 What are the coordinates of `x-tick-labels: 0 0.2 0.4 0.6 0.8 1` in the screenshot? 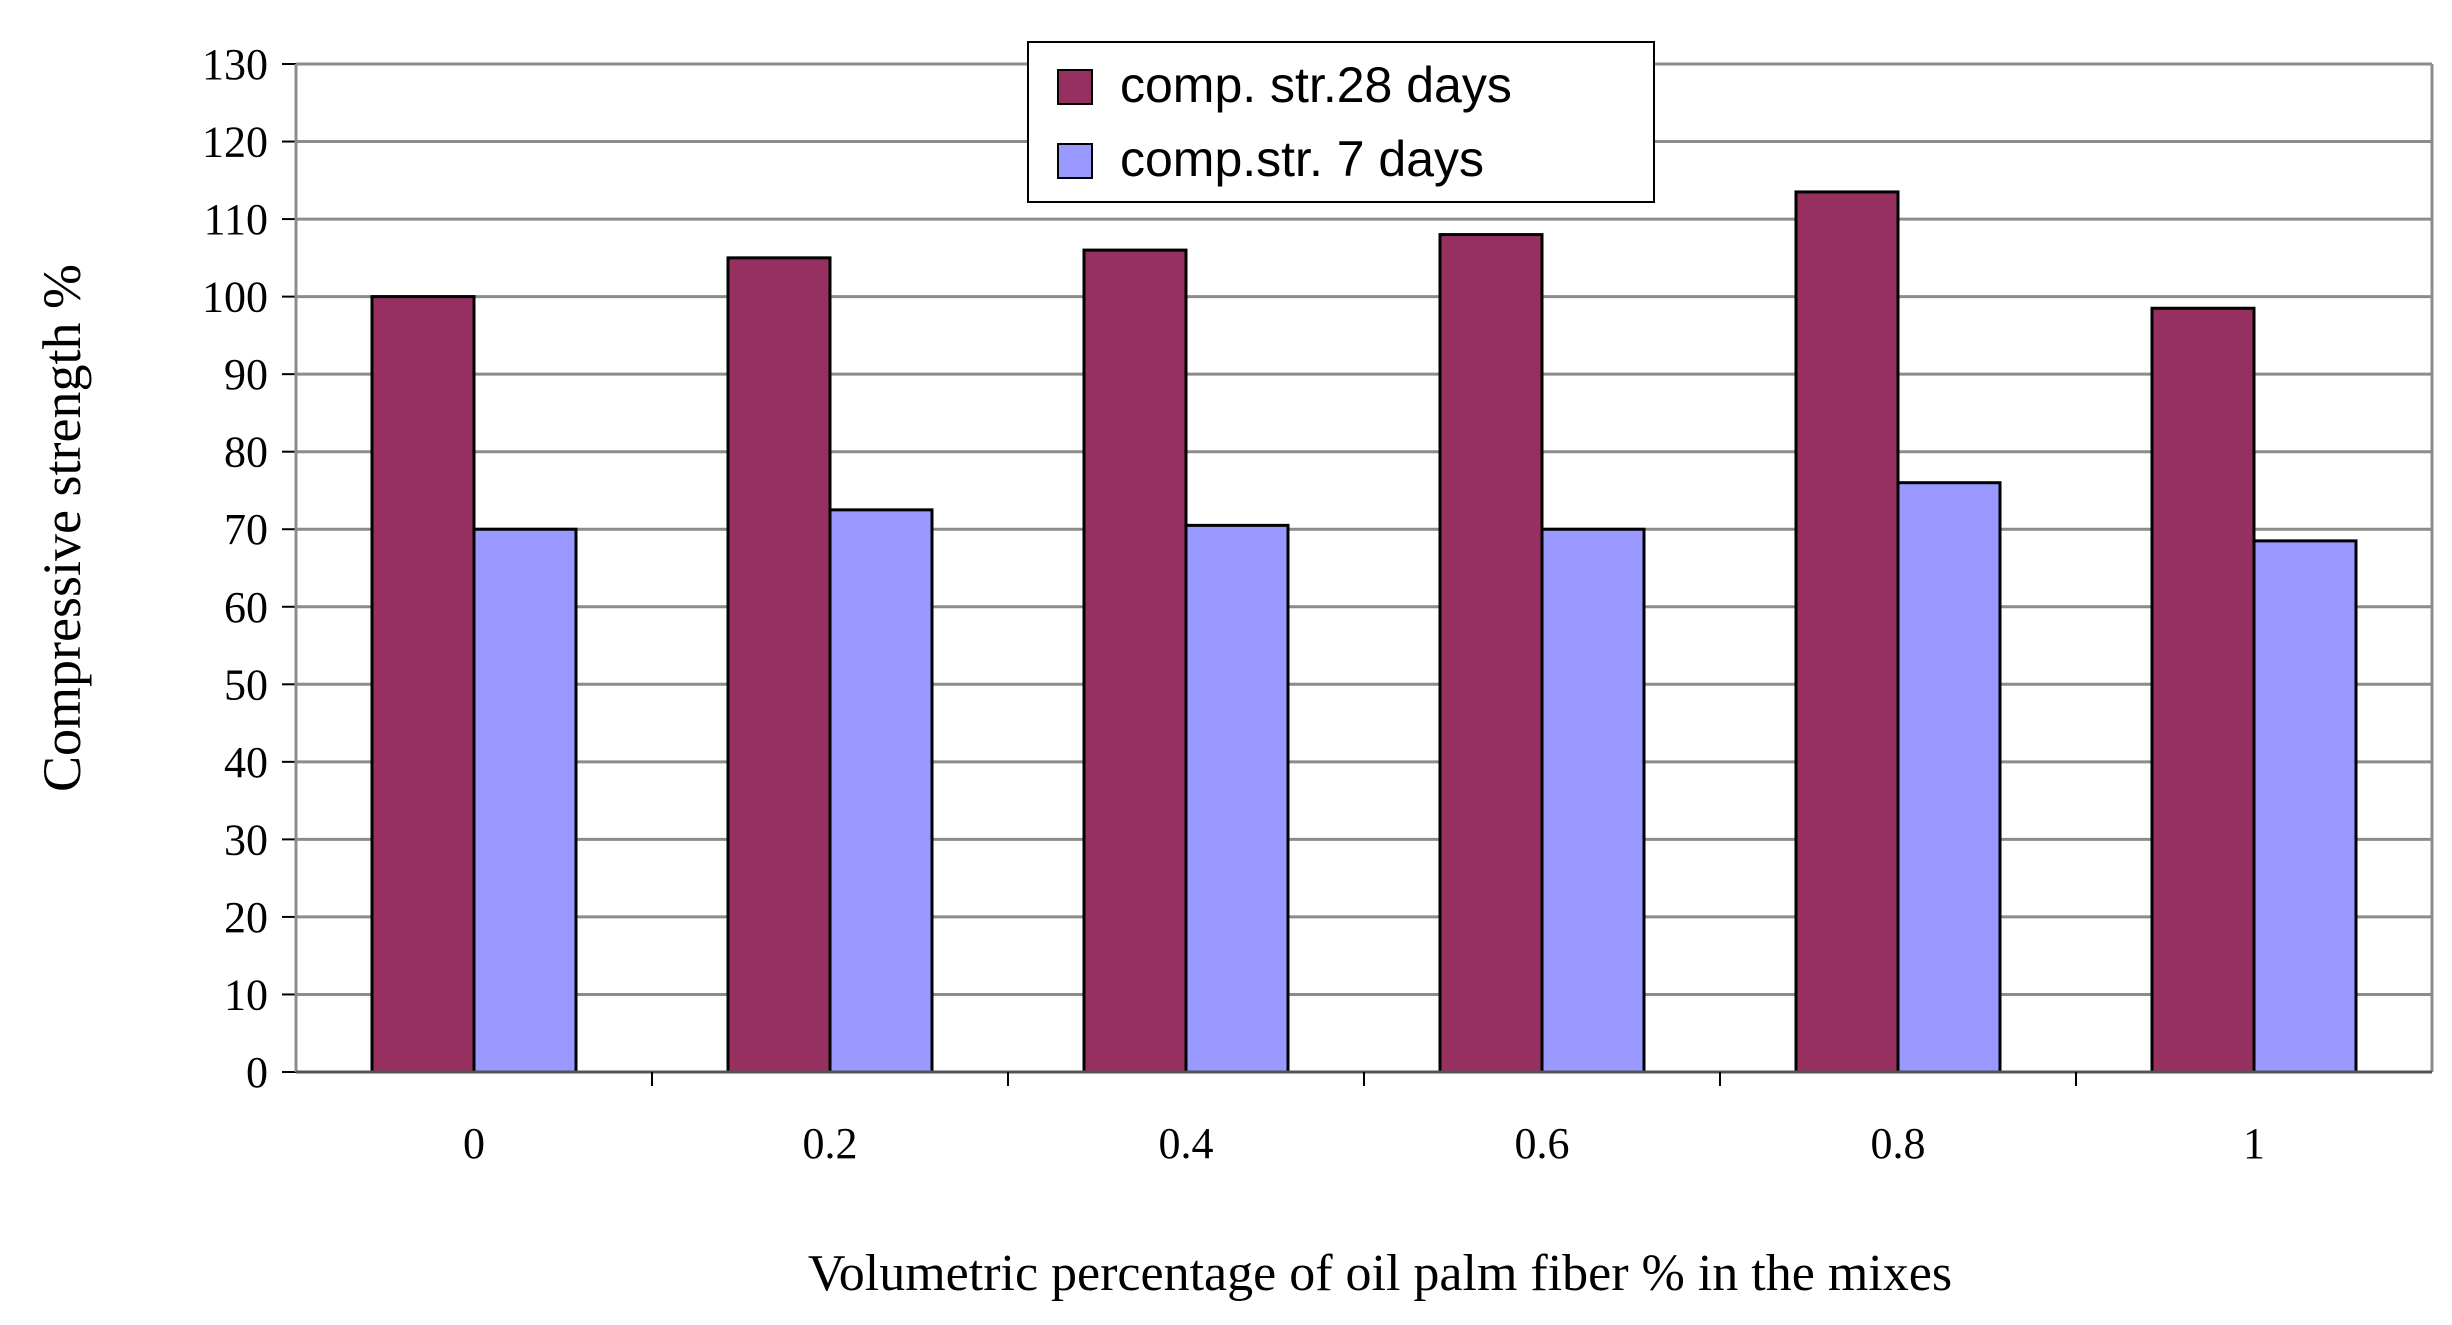 It's located at (1364, 1143).